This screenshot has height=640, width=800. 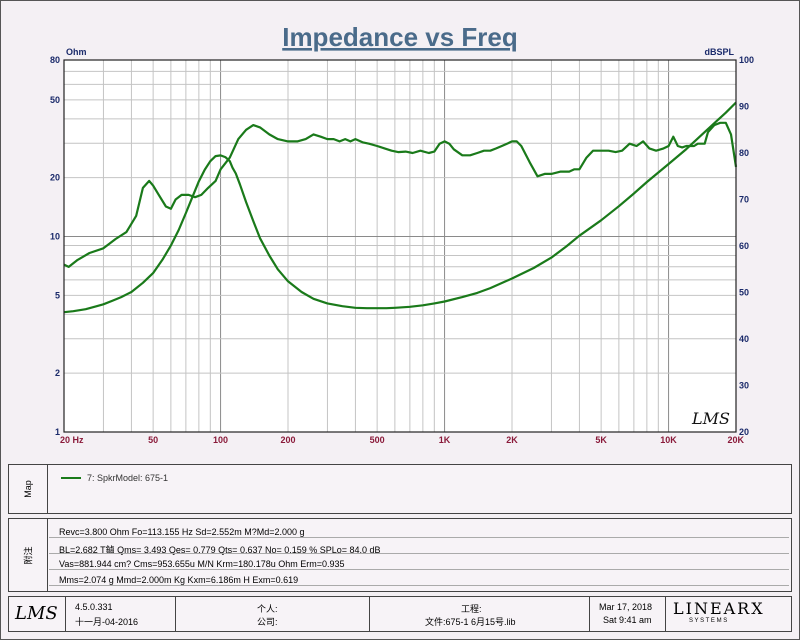 What do you see at coordinates (445, 440) in the screenshot?
I see `x-tick-label: 1K` at bounding box center [445, 440].